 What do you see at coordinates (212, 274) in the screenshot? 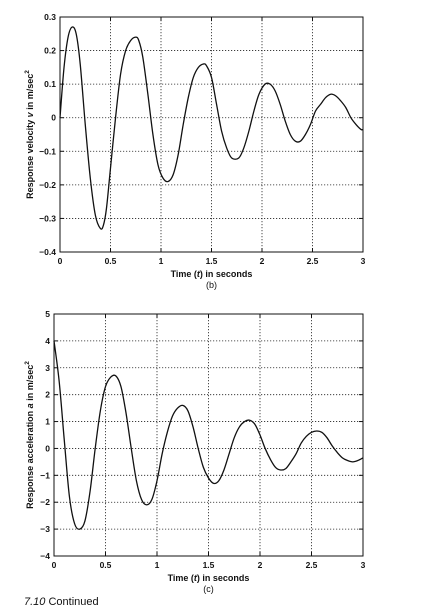
I see `velocity-x-axis-label: Time (t) in seconds` at bounding box center [212, 274].